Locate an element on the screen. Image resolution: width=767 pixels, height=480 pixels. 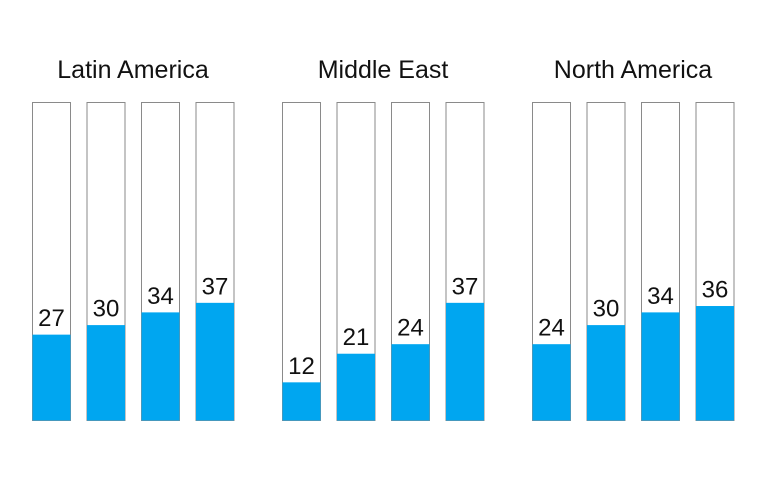
group-title: North America is located at coordinates (633, 70).